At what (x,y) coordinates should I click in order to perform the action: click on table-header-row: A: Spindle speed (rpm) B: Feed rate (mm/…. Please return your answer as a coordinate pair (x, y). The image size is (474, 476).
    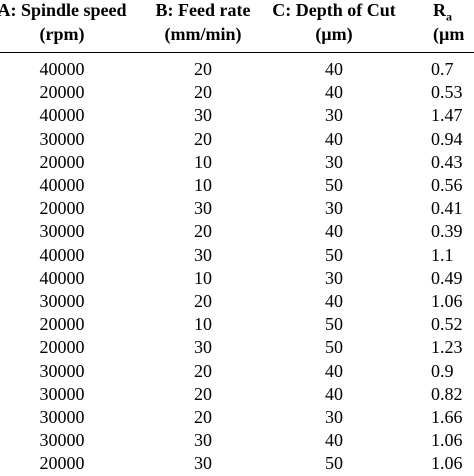
    Looking at the image, I should click on (237, 26).